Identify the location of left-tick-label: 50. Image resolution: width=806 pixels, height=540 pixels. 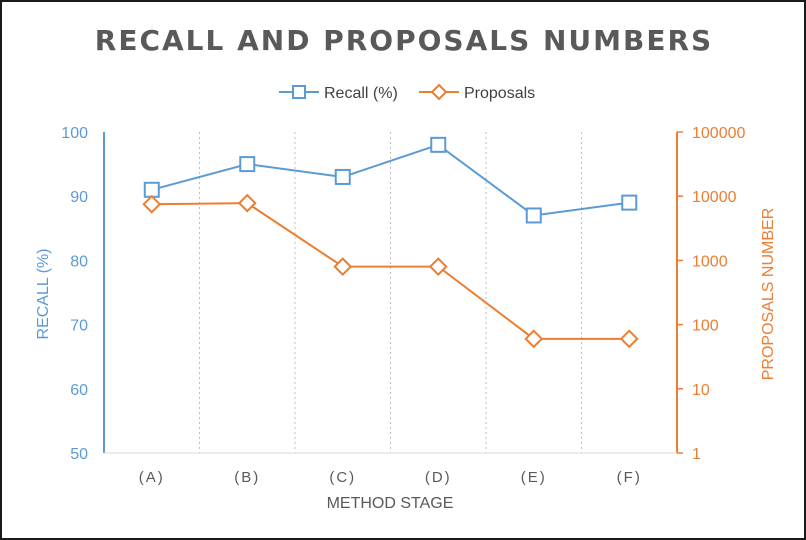
(79, 454).